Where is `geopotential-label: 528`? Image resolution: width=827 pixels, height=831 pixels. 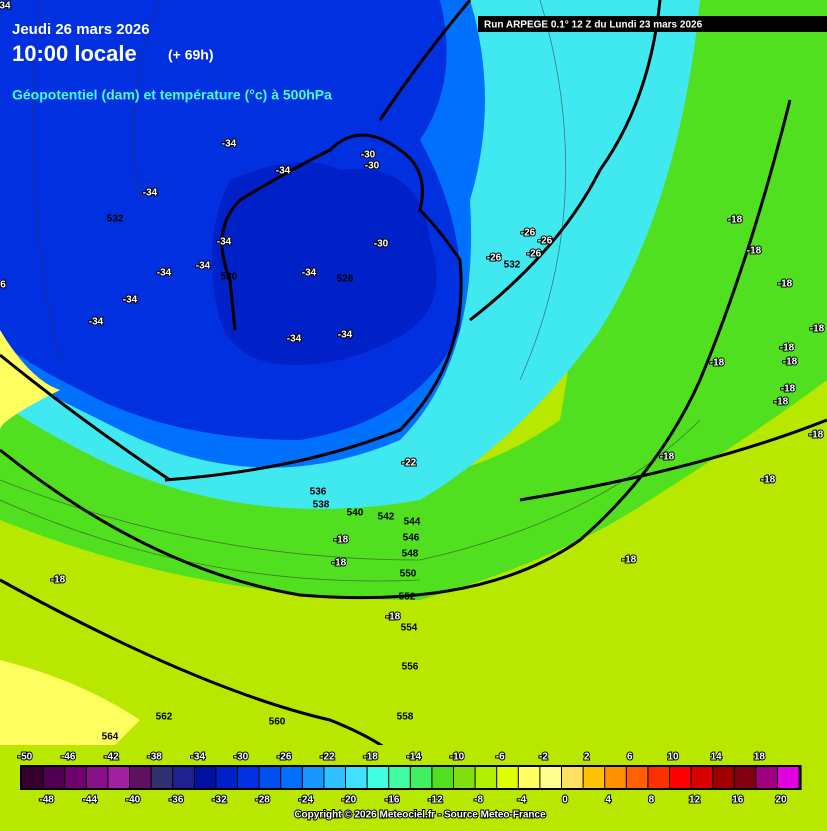 geopotential-label: 528 is located at coordinates (345, 279).